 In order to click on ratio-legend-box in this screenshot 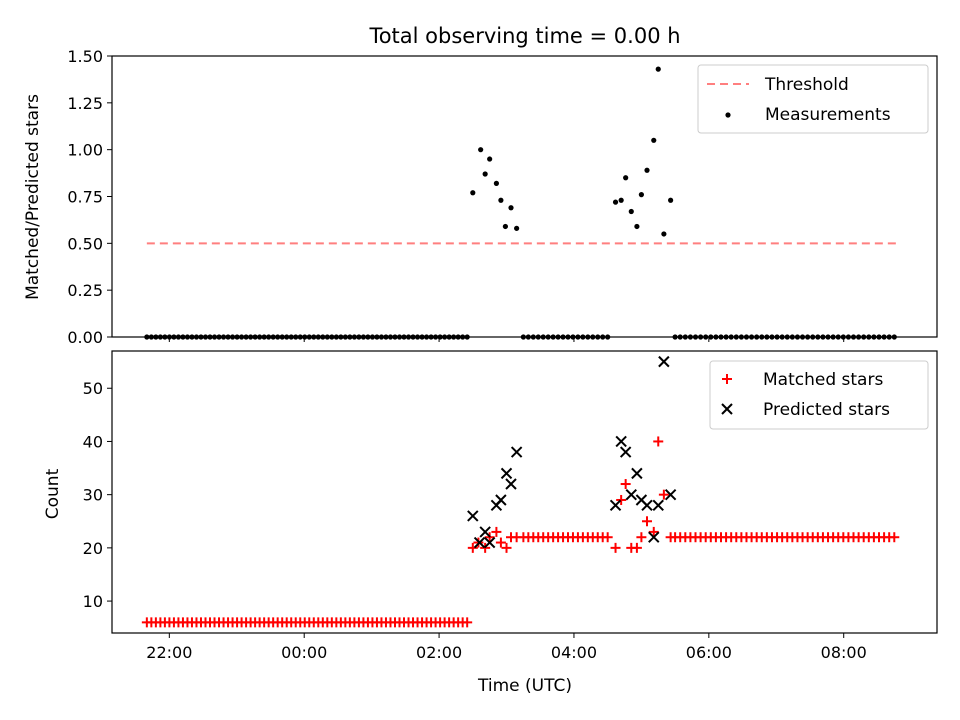, I will do `click(813, 99)`.